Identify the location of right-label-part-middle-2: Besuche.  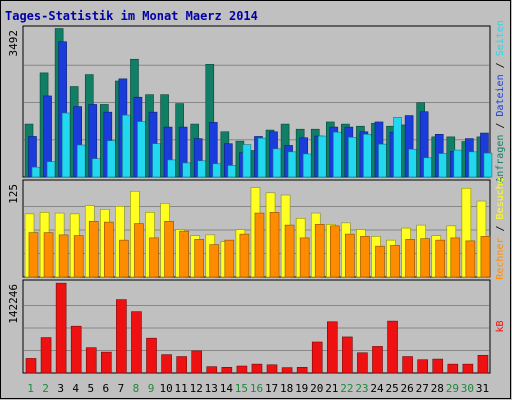
(500, 198).